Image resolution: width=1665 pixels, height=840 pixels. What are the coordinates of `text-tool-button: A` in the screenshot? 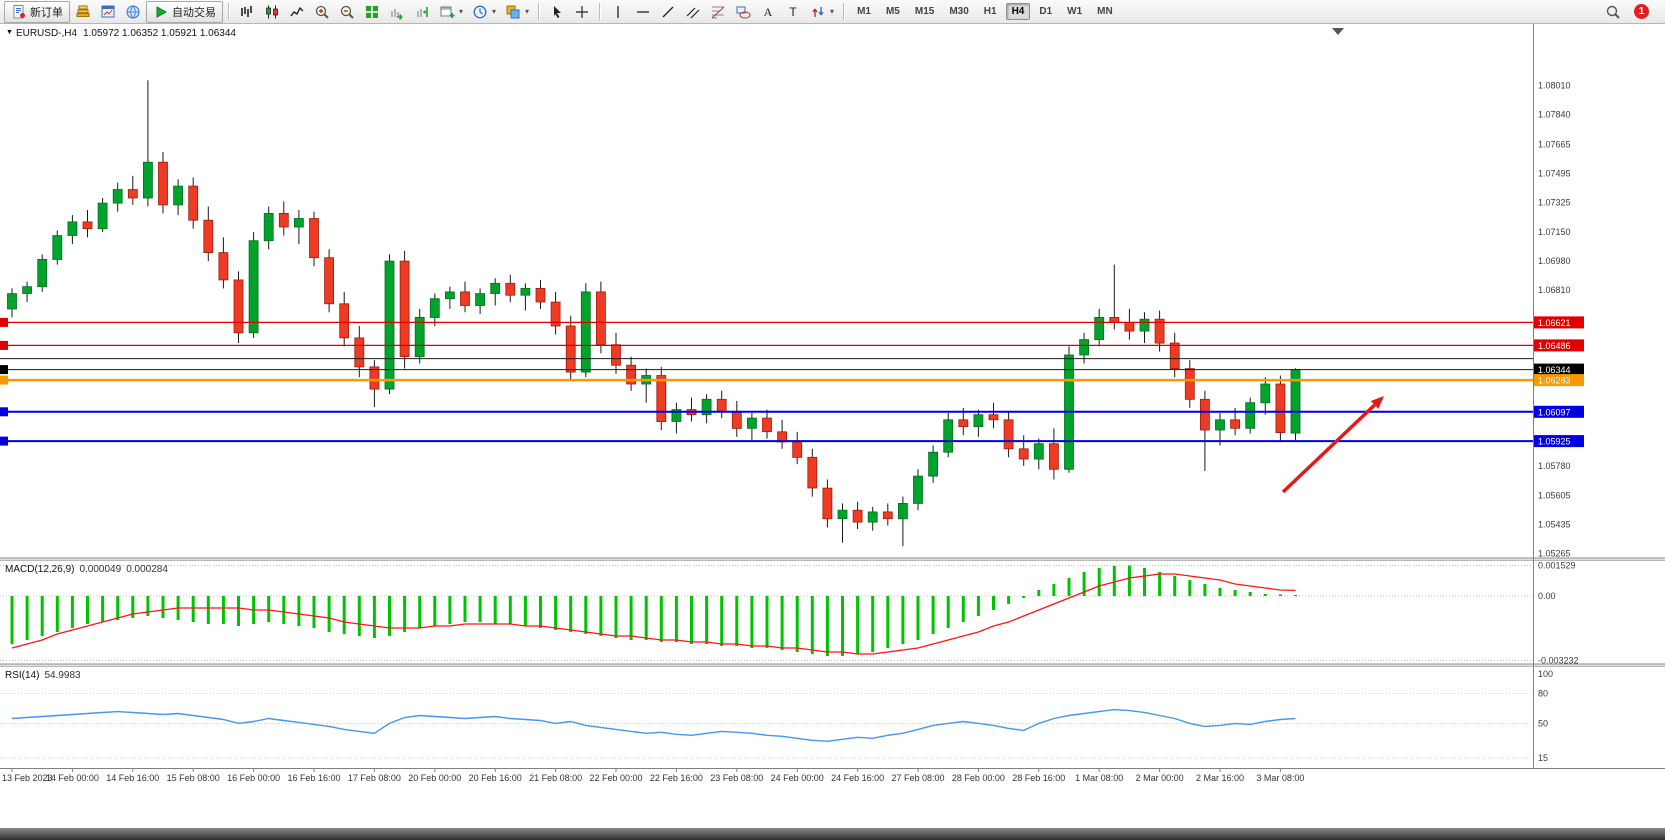 It's located at (768, 12).